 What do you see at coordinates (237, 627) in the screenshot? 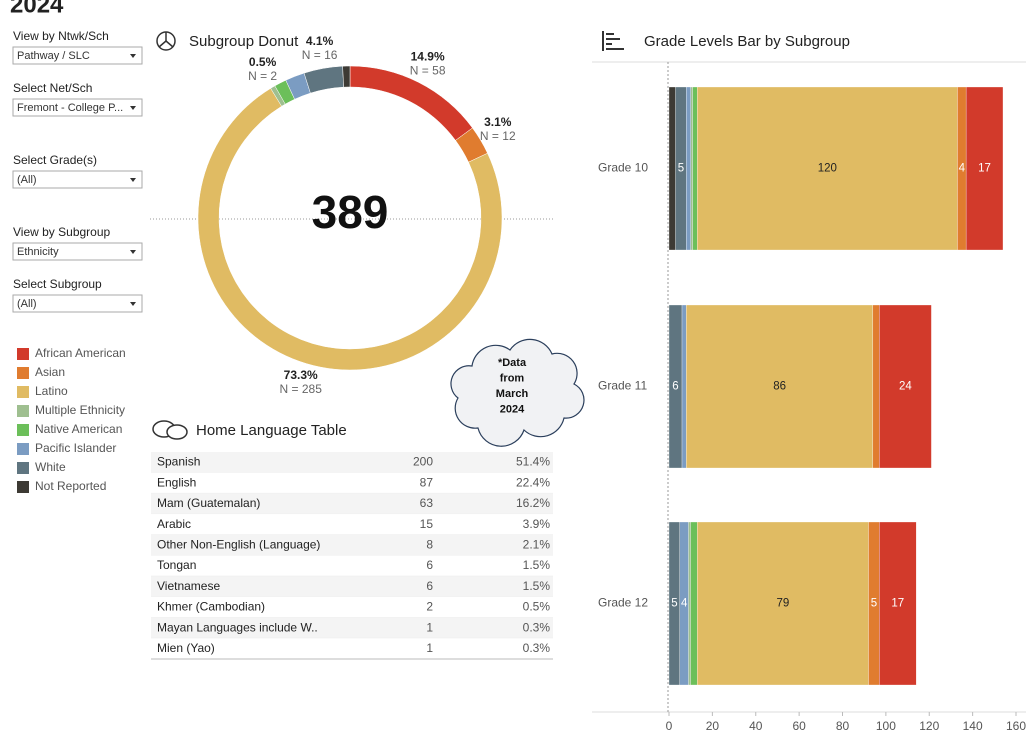
I see `table-cell: Mayan Languages include W..` at bounding box center [237, 627].